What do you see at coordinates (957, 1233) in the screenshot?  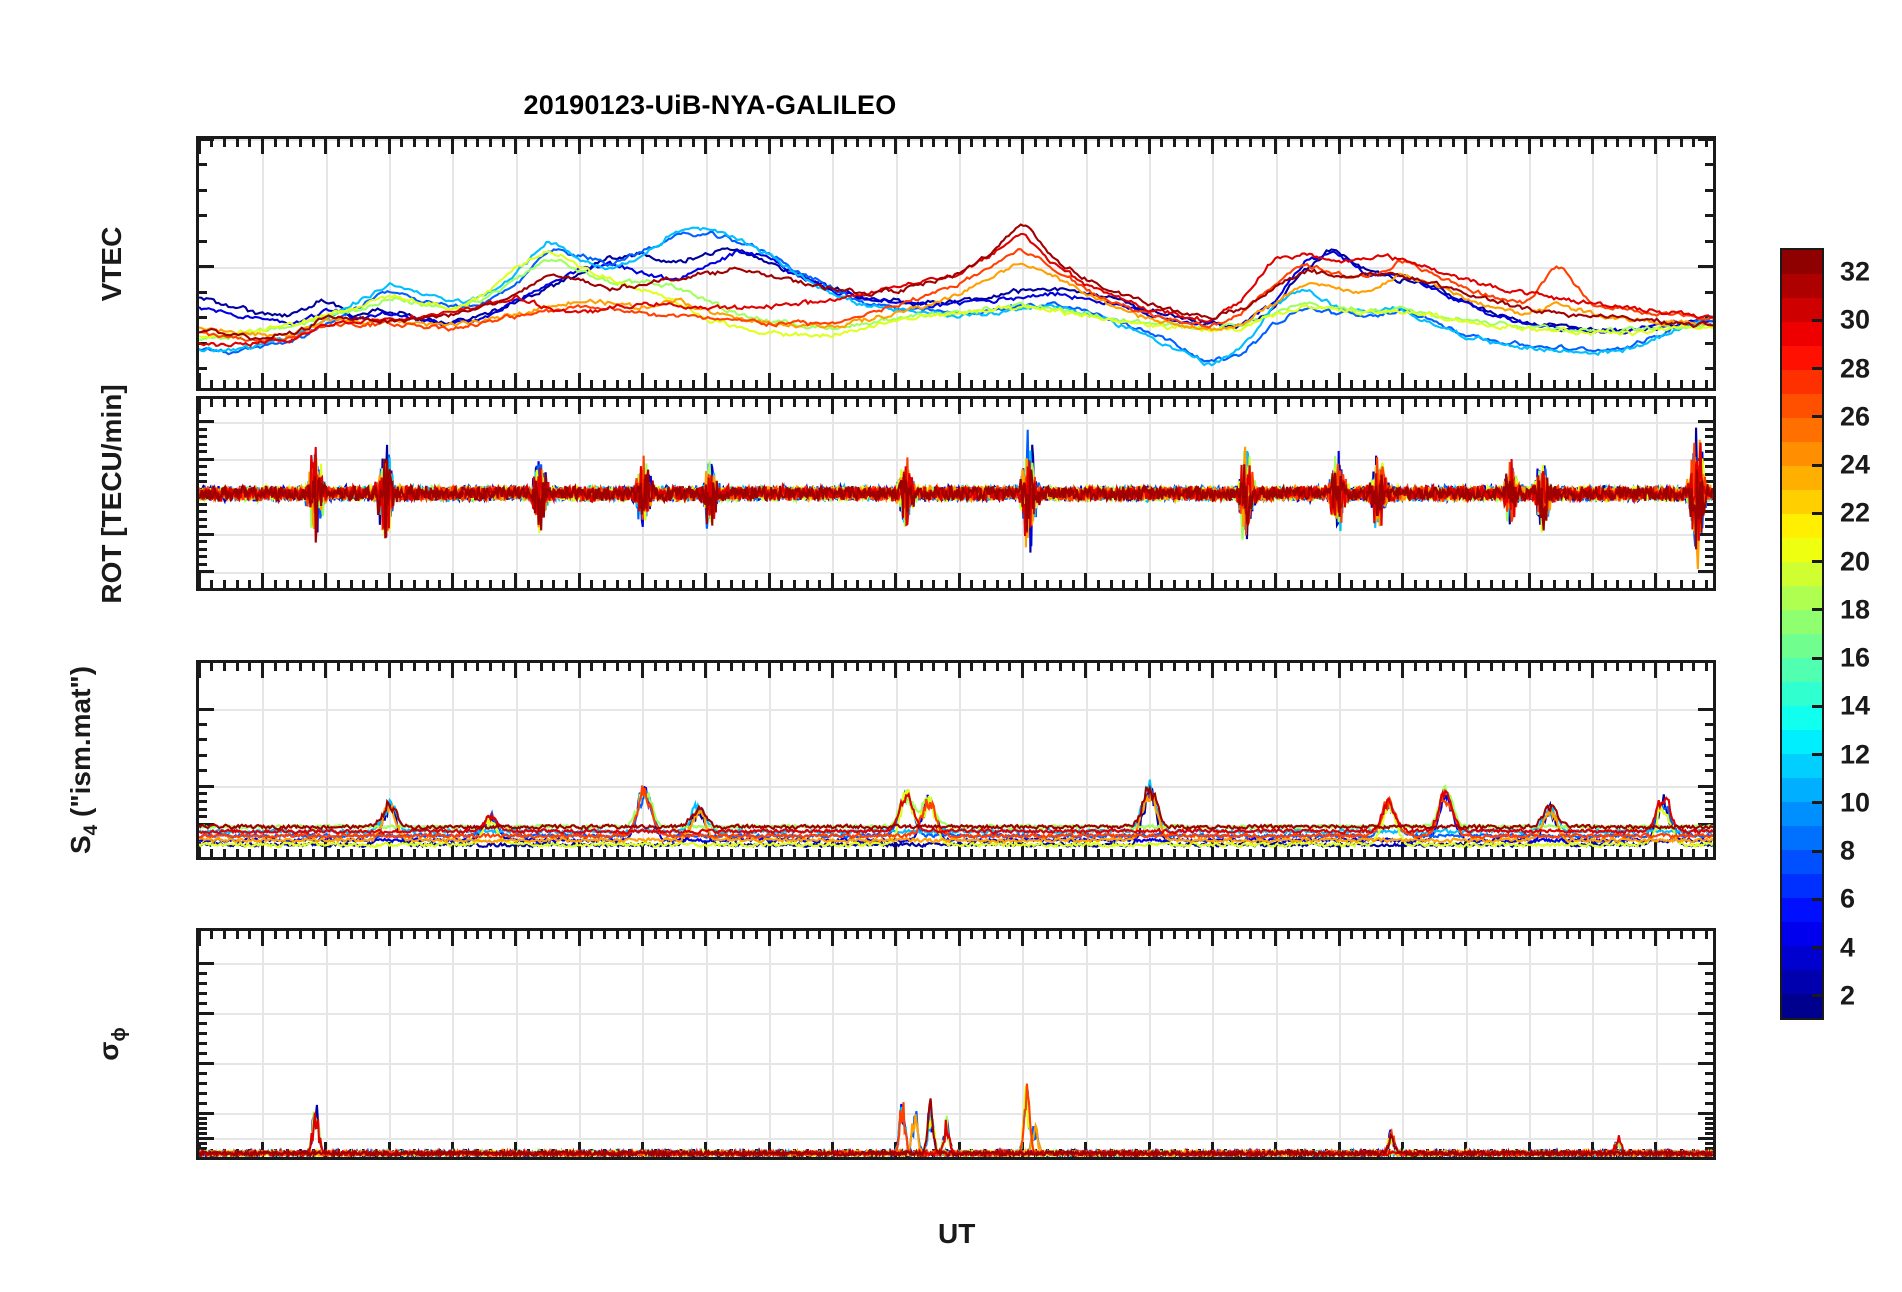 I see `xlabel: UT` at bounding box center [957, 1233].